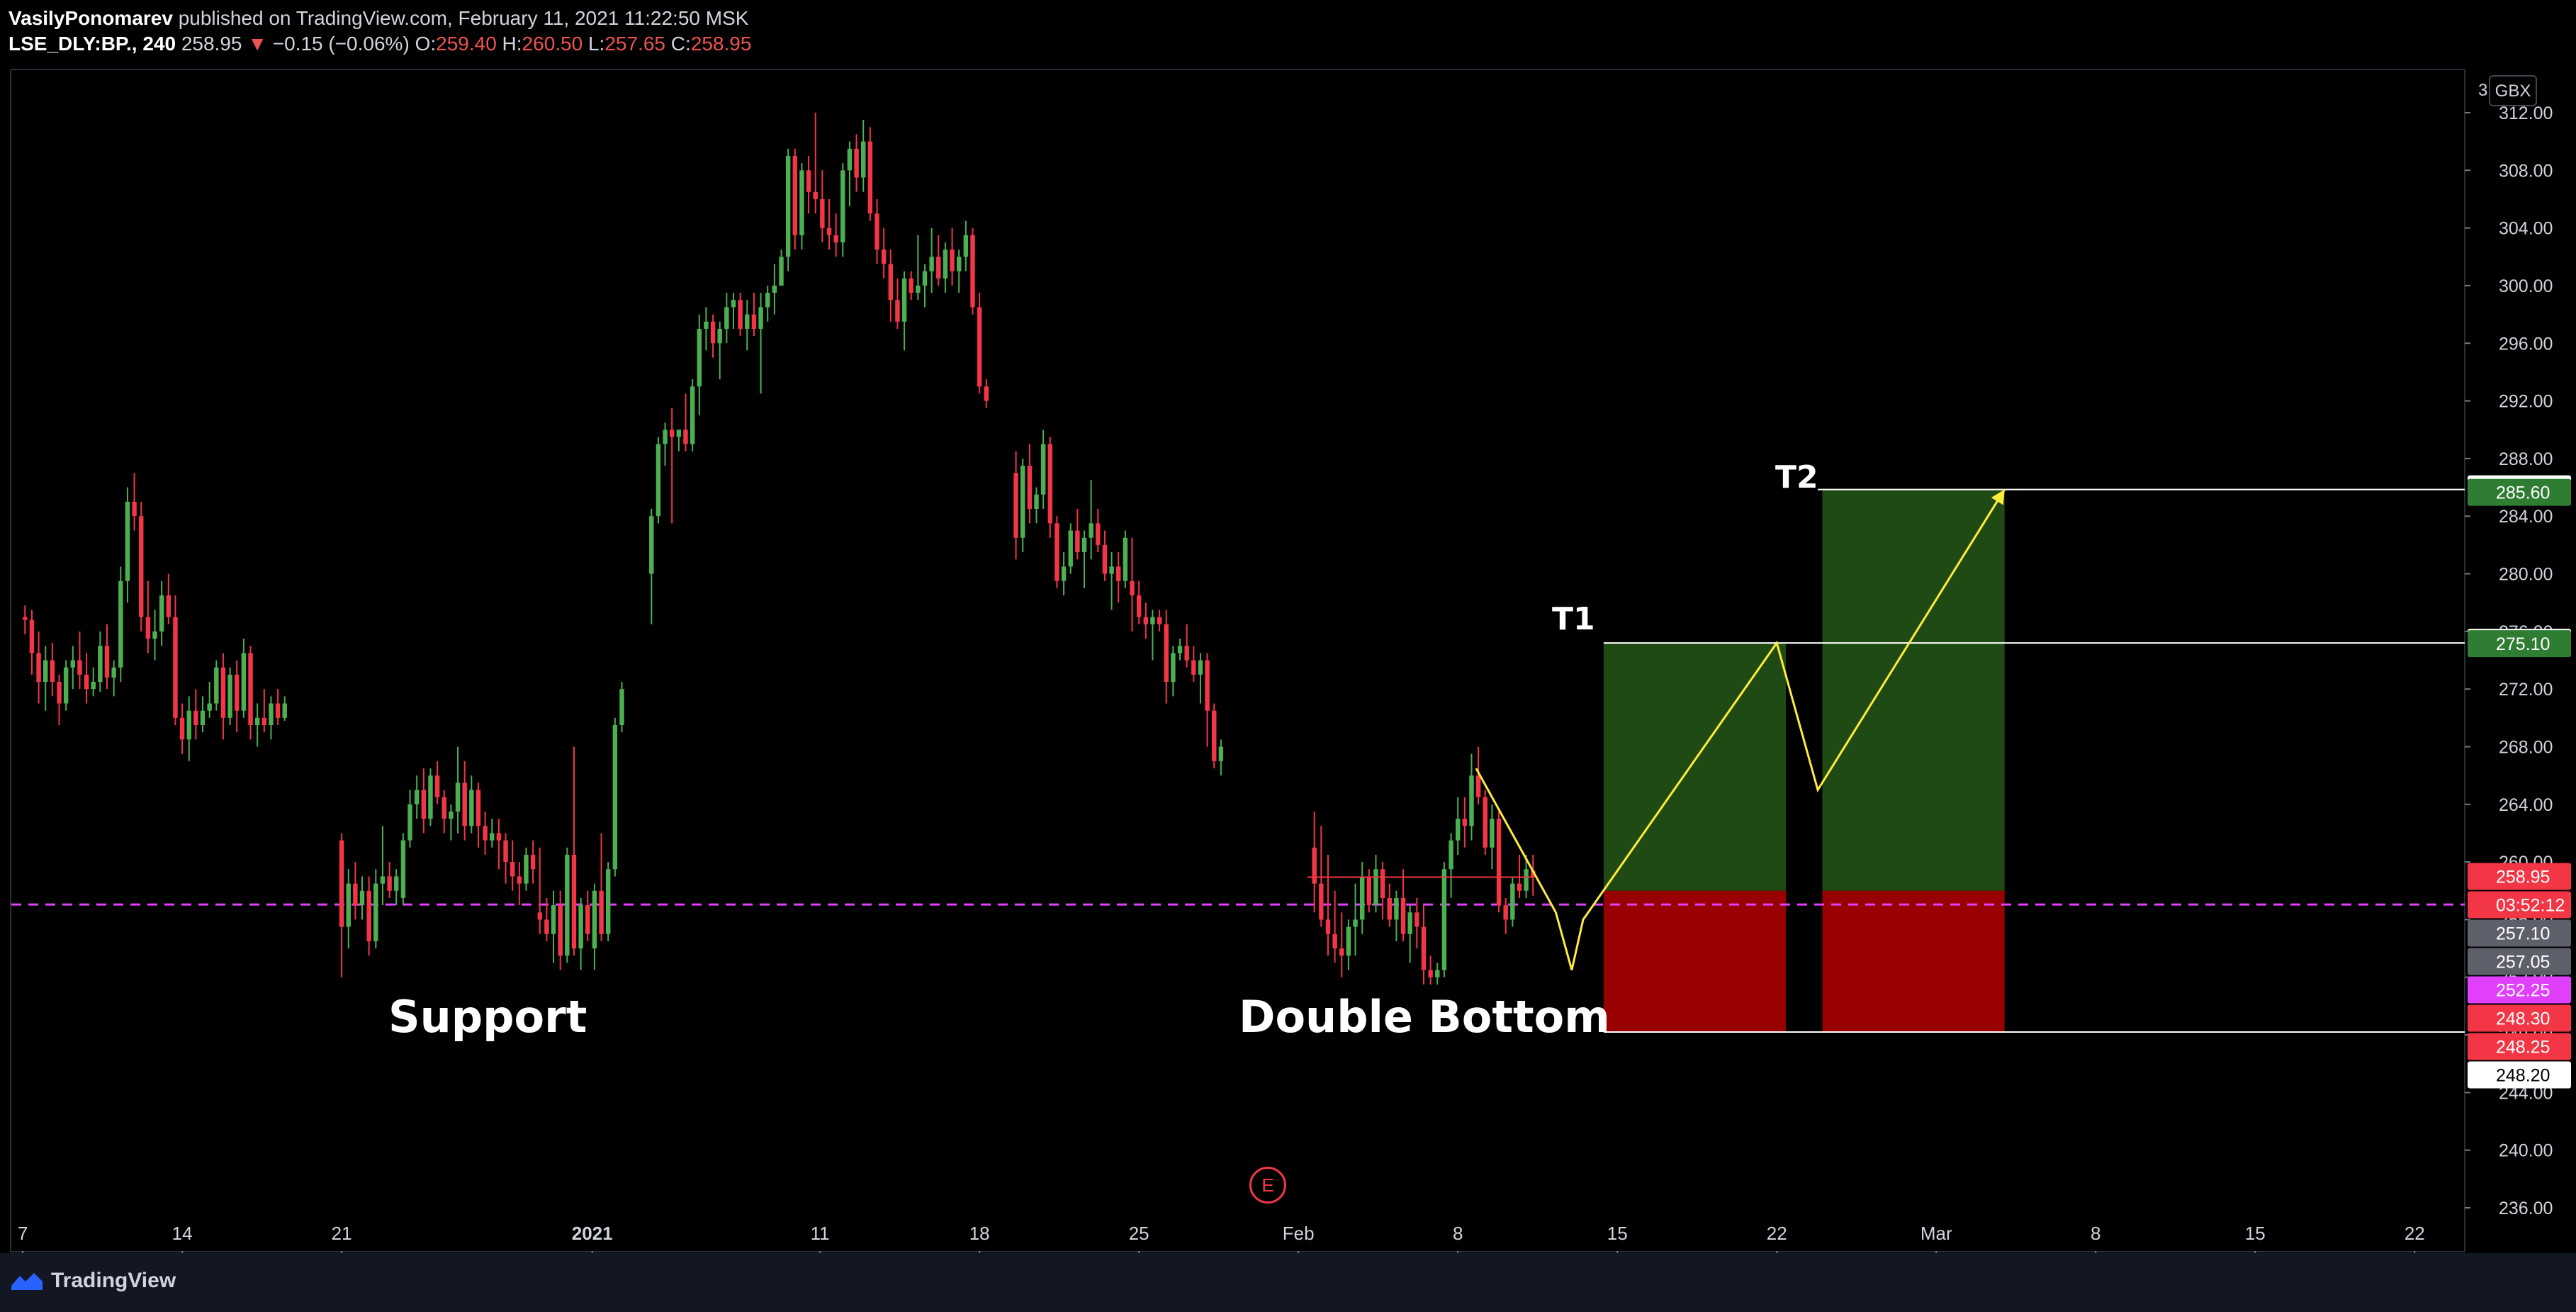 The width and height of the screenshot is (2576, 1312). I want to click on tradingview-logo: TradingView, so click(93, 1281).